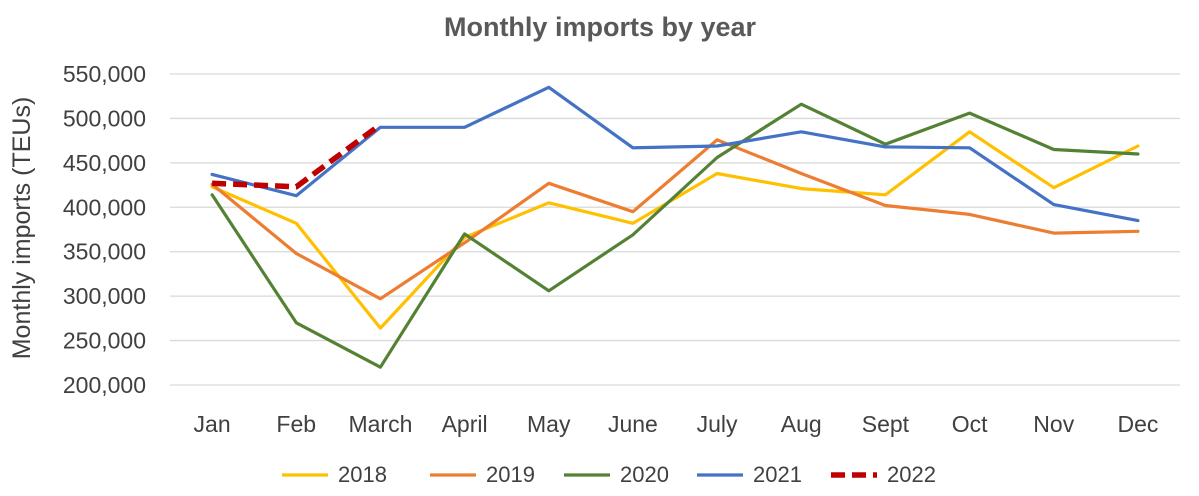 The image size is (1199, 496). What do you see at coordinates (970, 424) in the screenshot?
I see `x-tick-label: Oct` at bounding box center [970, 424].